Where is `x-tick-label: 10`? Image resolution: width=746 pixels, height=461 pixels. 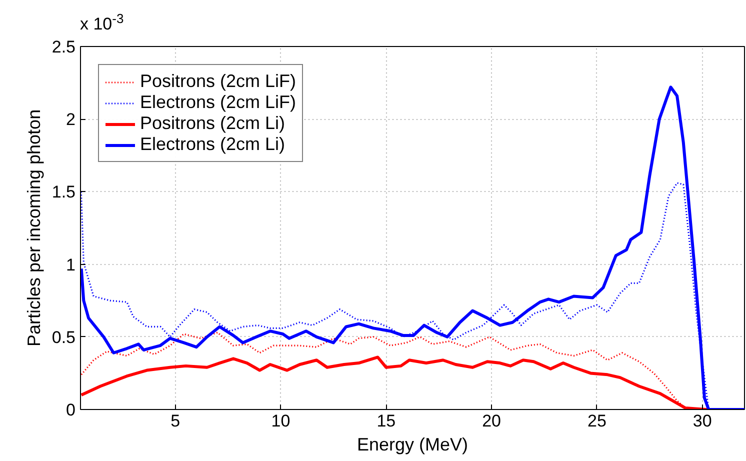
x-tick-label: 10 is located at coordinates (280, 421).